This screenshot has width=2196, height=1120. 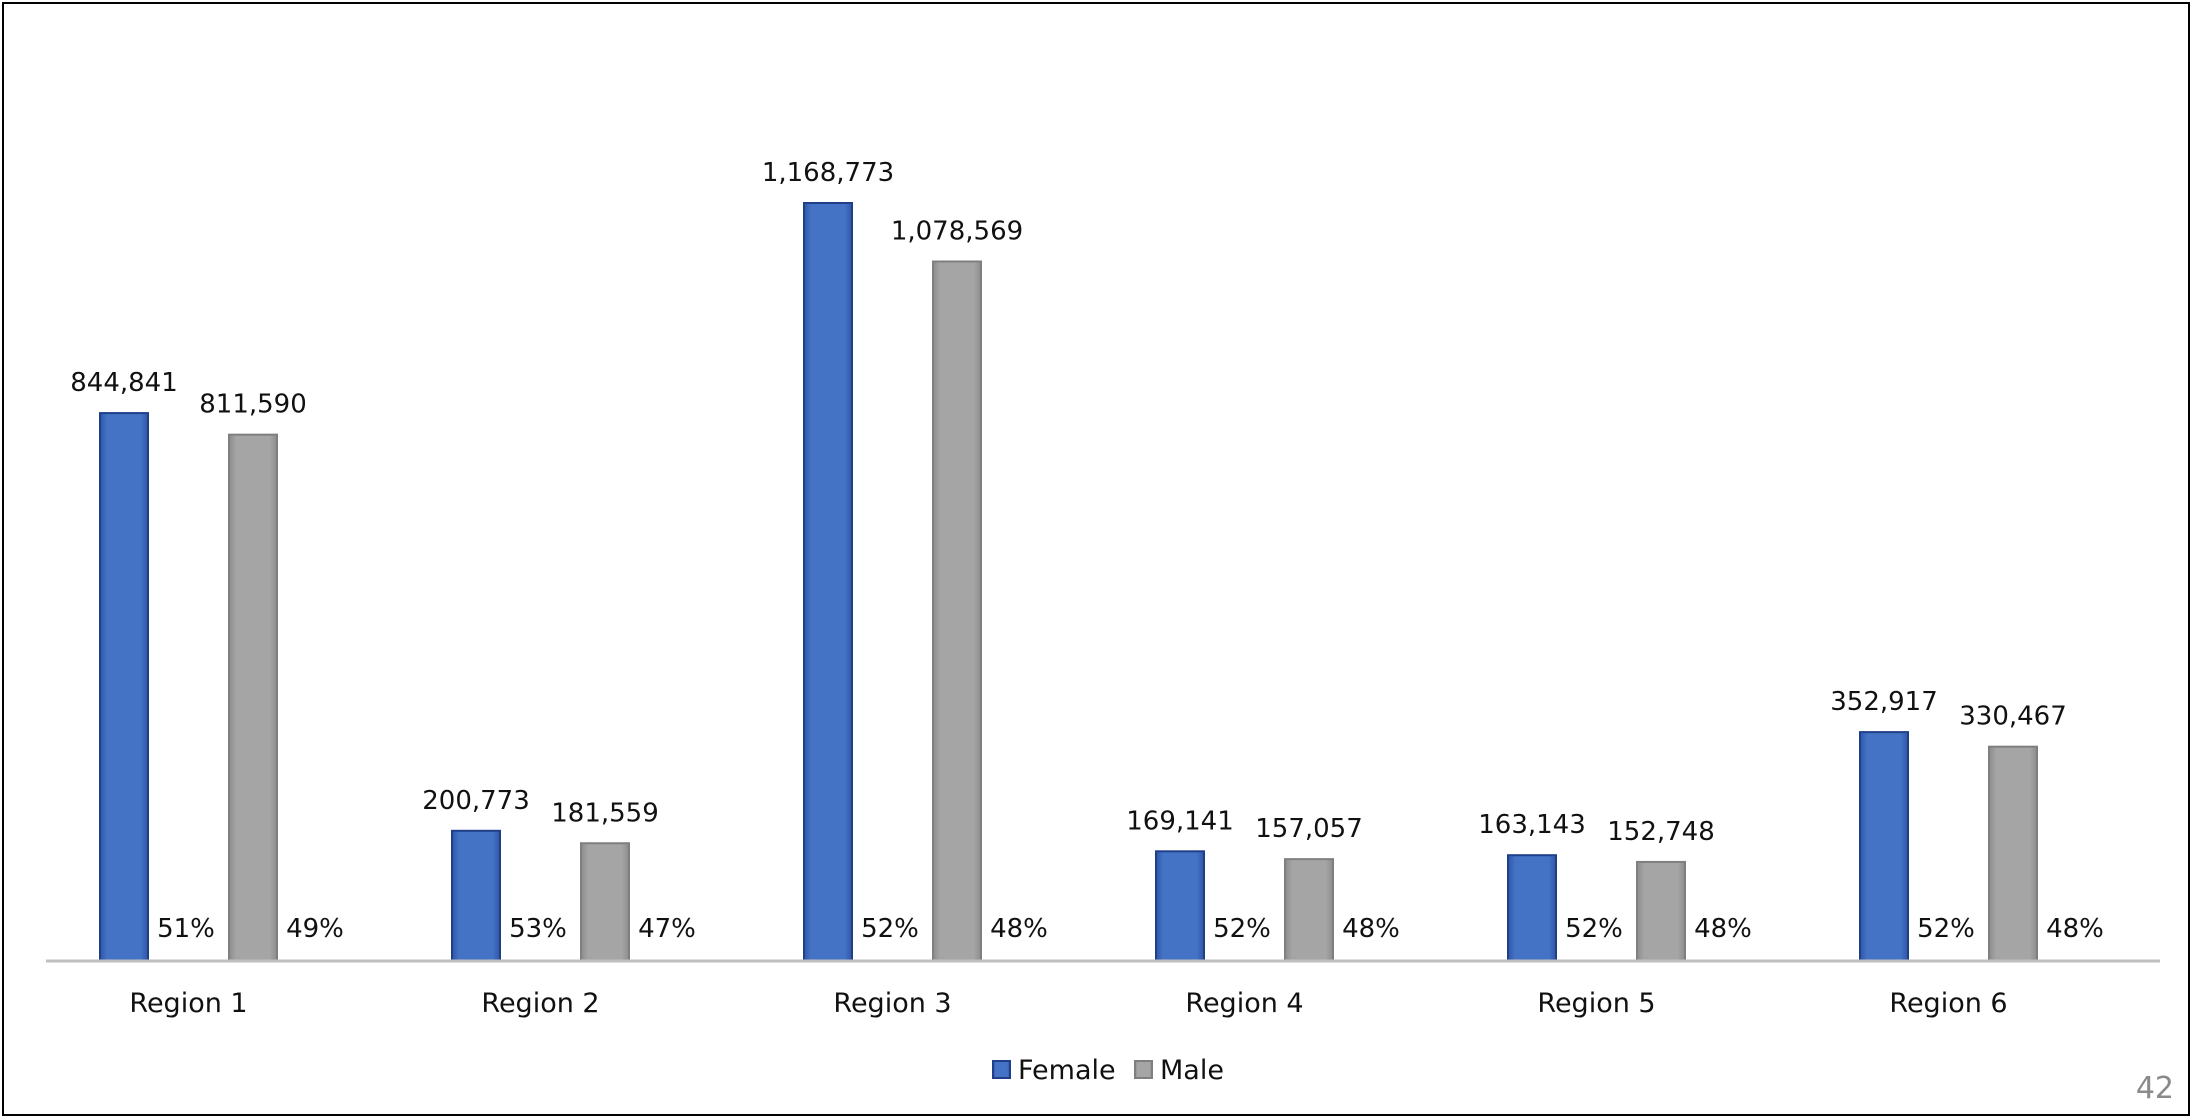 What do you see at coordinates (540, 1003) in the screenshot?
I see `x-tick-label: Region 2` at bounding box center [540, 1003].